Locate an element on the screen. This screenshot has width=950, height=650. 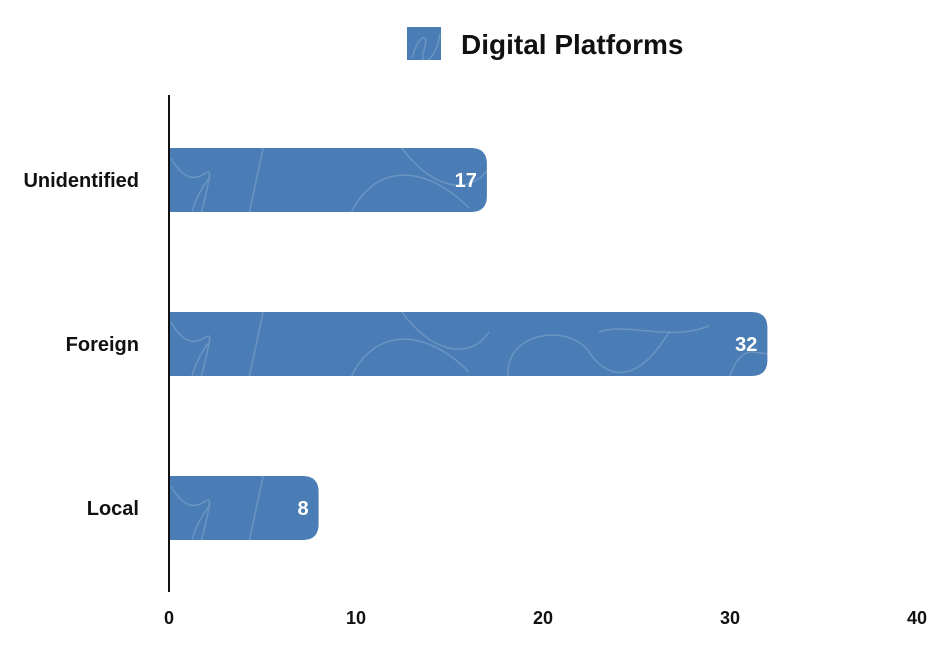
x-axis-tick-labels: 0 10 20 30 40 is located at coordinates (545, 618).